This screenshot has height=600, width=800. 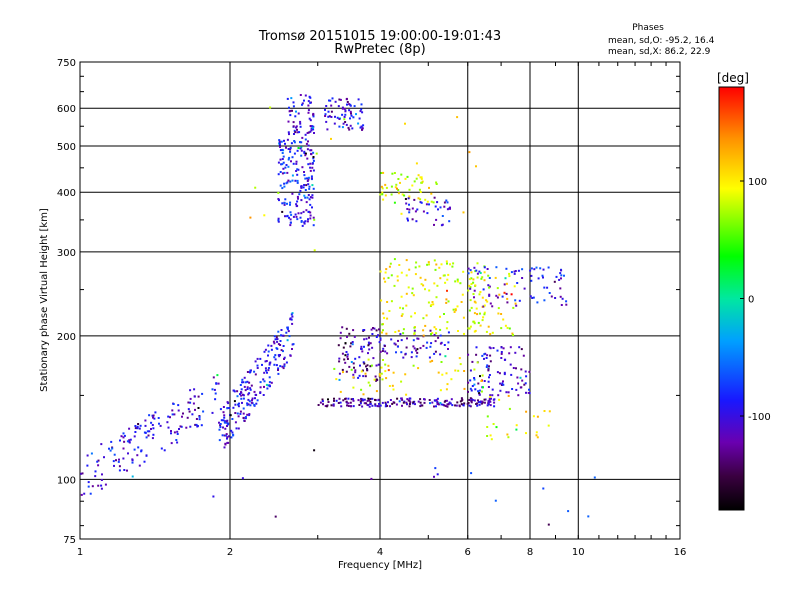 I want to click on x-tick-label: 10, so click(x=578, y=552).